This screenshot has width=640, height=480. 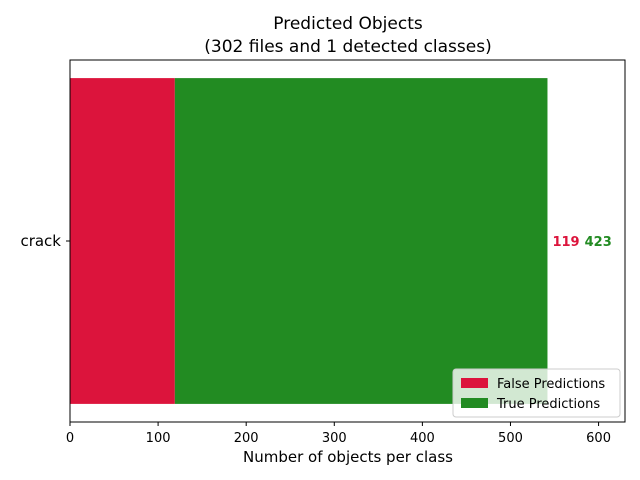 What do you see at coordinates (348, 457) in the screenshot?
I see `x-axis-label: Number of objects per class` at bounding box center [348, 457].